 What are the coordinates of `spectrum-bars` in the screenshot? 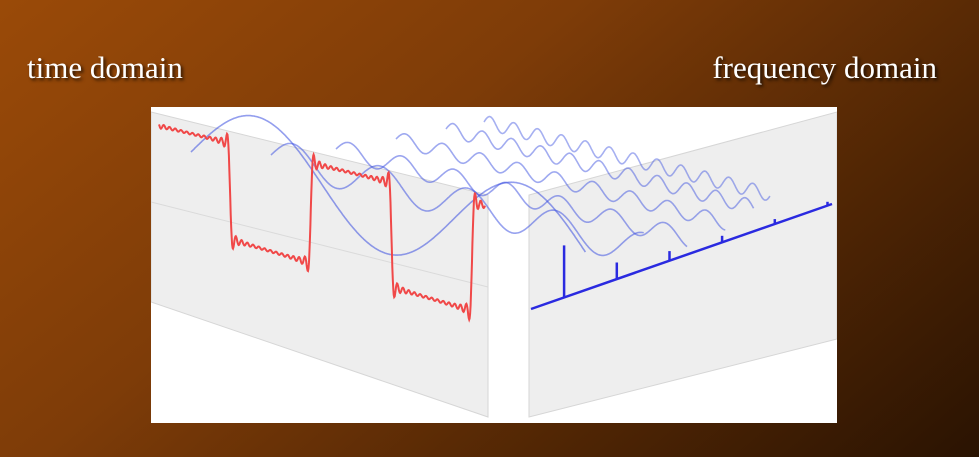 It's located at (695, 249).